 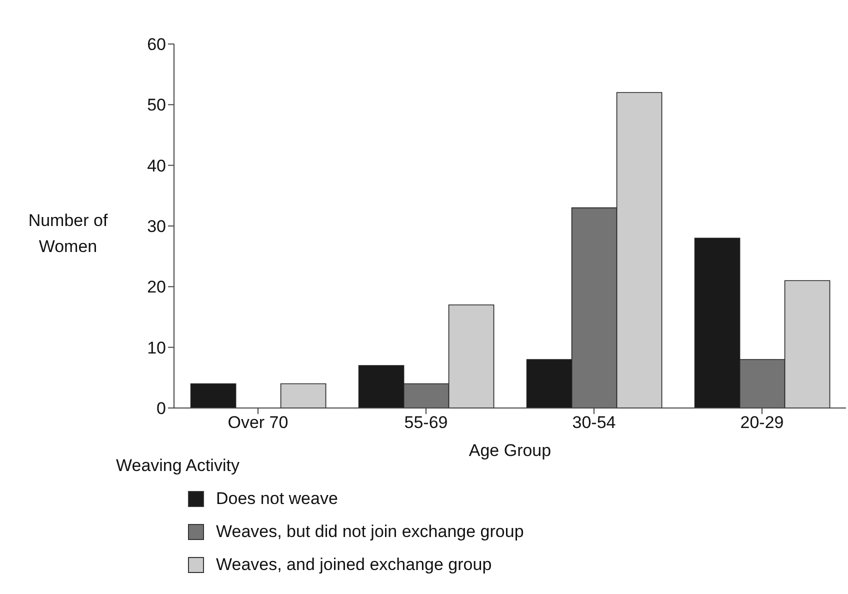 I want to click on y-tick-label: 60, so click(x=156, y=44).